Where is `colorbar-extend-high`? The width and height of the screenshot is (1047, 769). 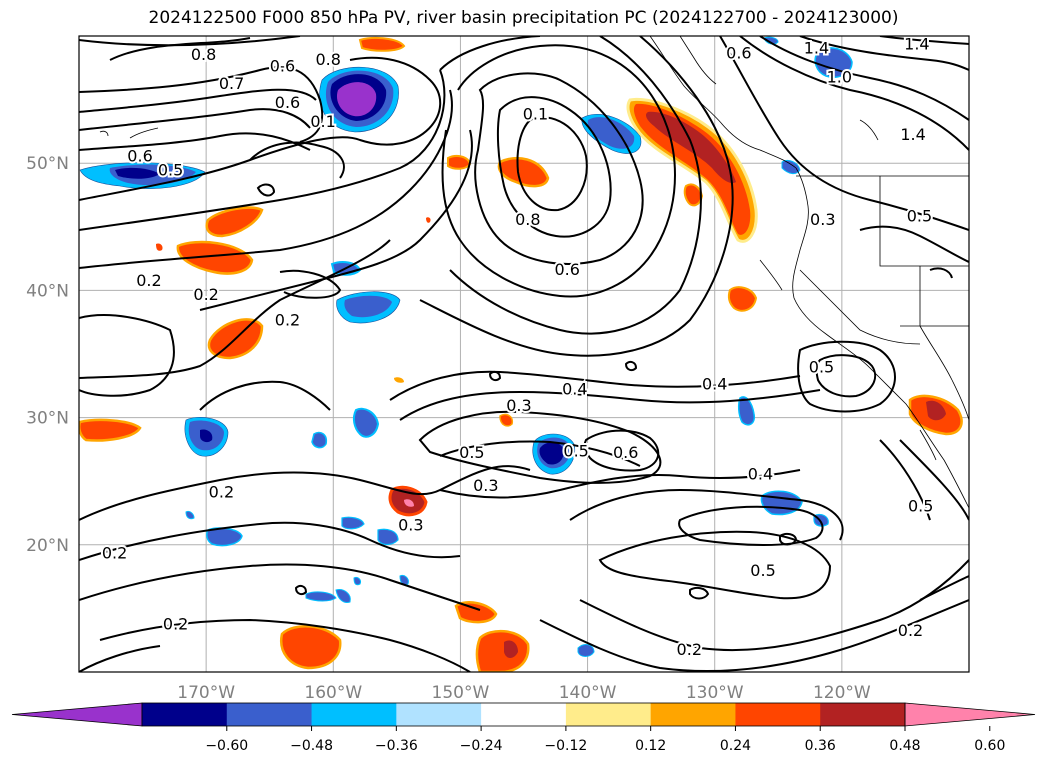
colorbar-extend-high is located at coordinates (970, 714).